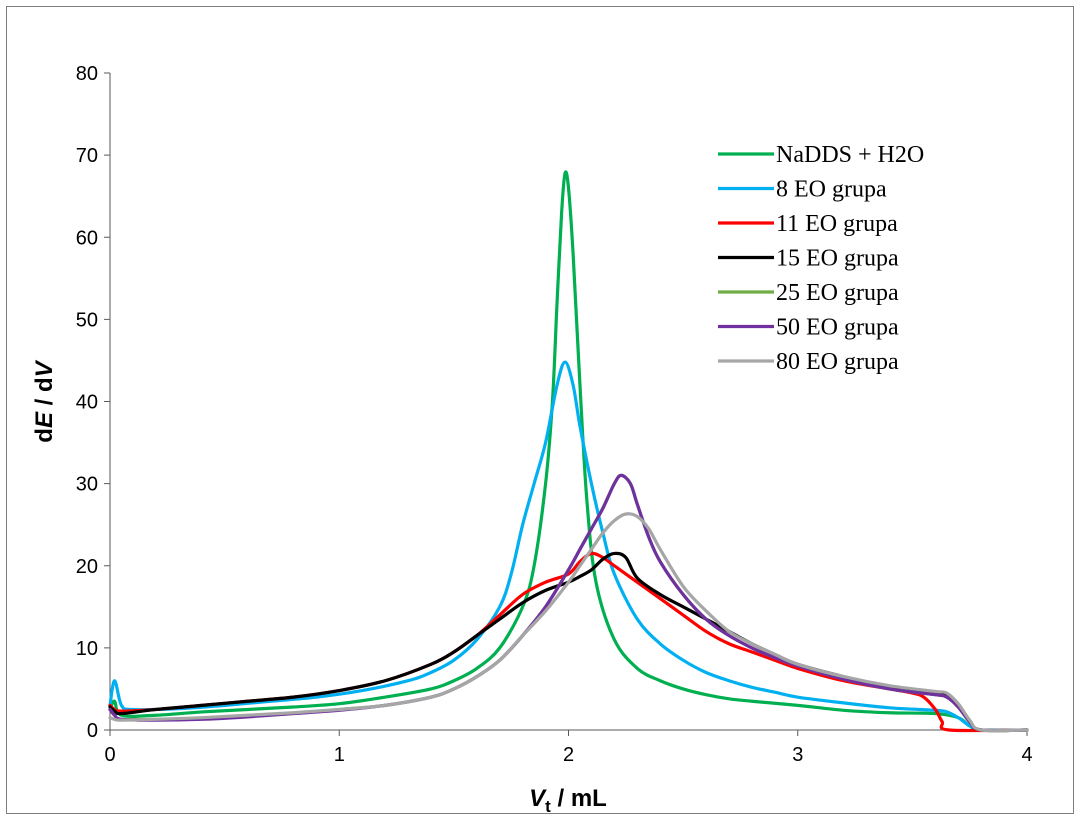  Describe the element at coordinates (87, 74) in the screenshot. I see `y-tick-label: 80` at that location.